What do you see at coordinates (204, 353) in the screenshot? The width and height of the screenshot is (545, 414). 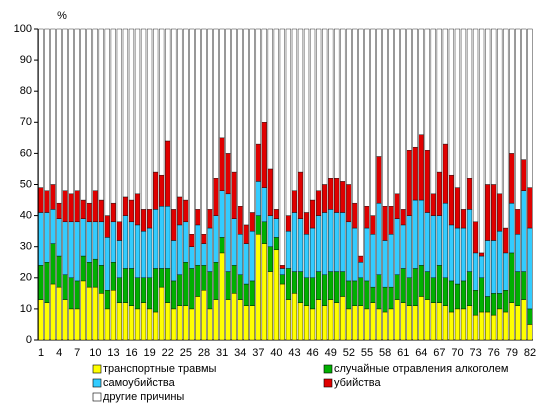 I see `x-tick-label: 28` at bounding box center [204, 353].